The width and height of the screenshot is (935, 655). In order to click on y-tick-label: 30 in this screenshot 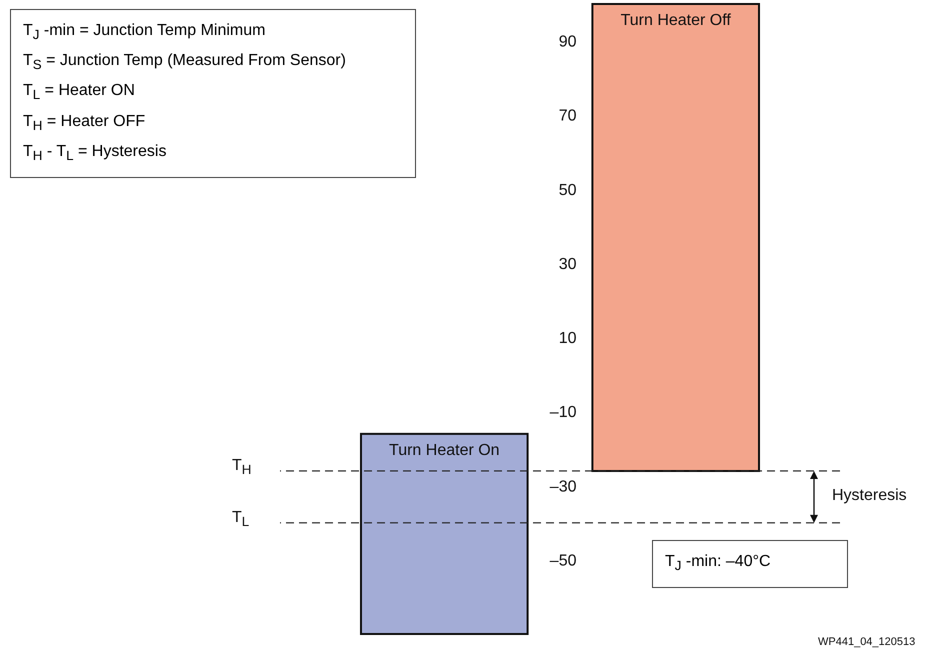, I will do `click(567, 264)`.